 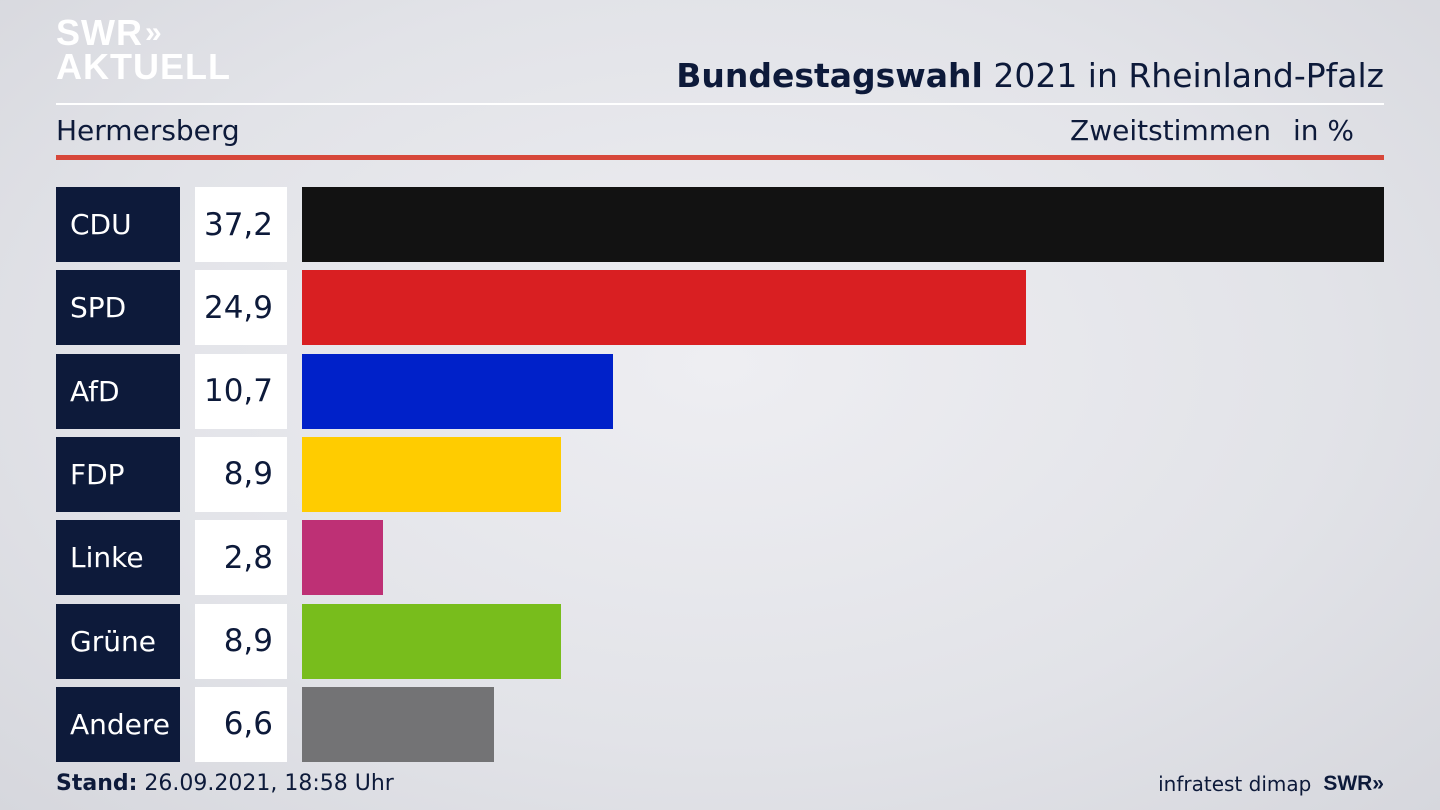 What do you see at coordinates (241, 224) in the screenshot?
I see `value-label: 37,2` at bounding box center [241, 224].